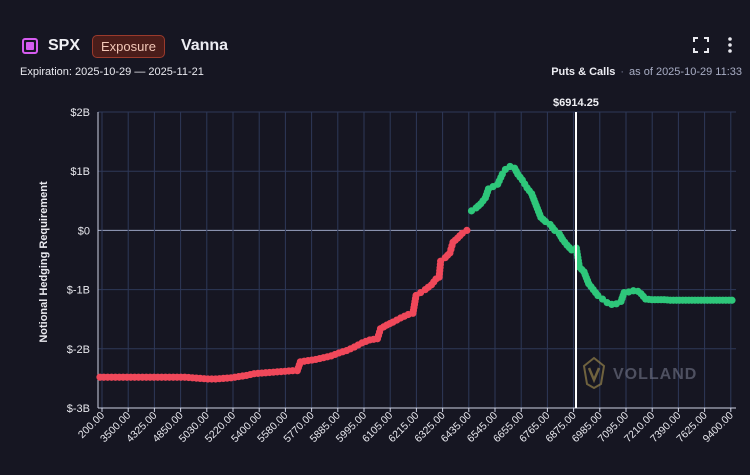 This screenshot has height=475, width=750. I want to click on volland-logo-icon, so click(594, 373).